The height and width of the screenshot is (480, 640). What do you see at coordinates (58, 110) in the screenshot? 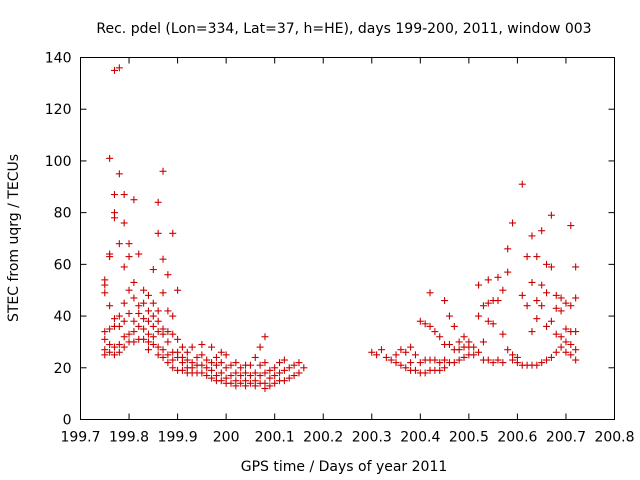
I see `y-tick-label: 120` at bounding box center [58, 110].